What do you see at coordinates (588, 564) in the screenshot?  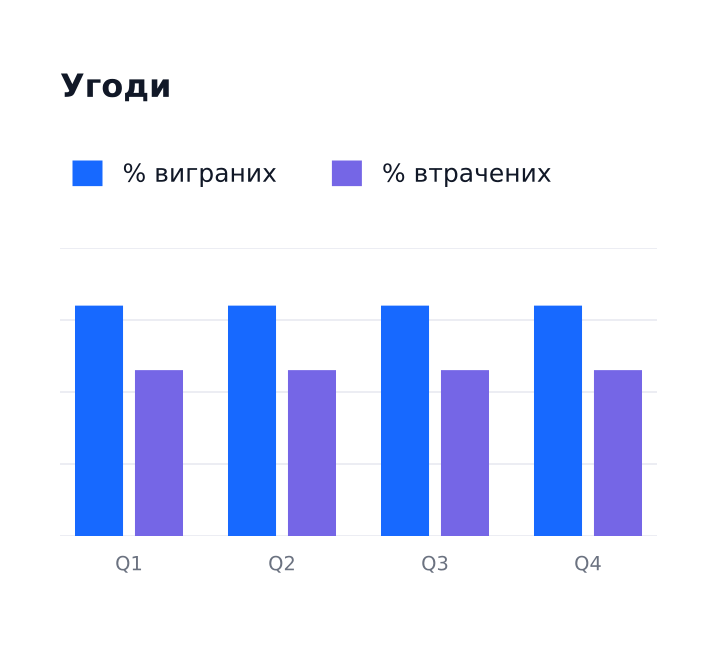 I see `x-tick-label: Q4` at bounding box center [588, 564].